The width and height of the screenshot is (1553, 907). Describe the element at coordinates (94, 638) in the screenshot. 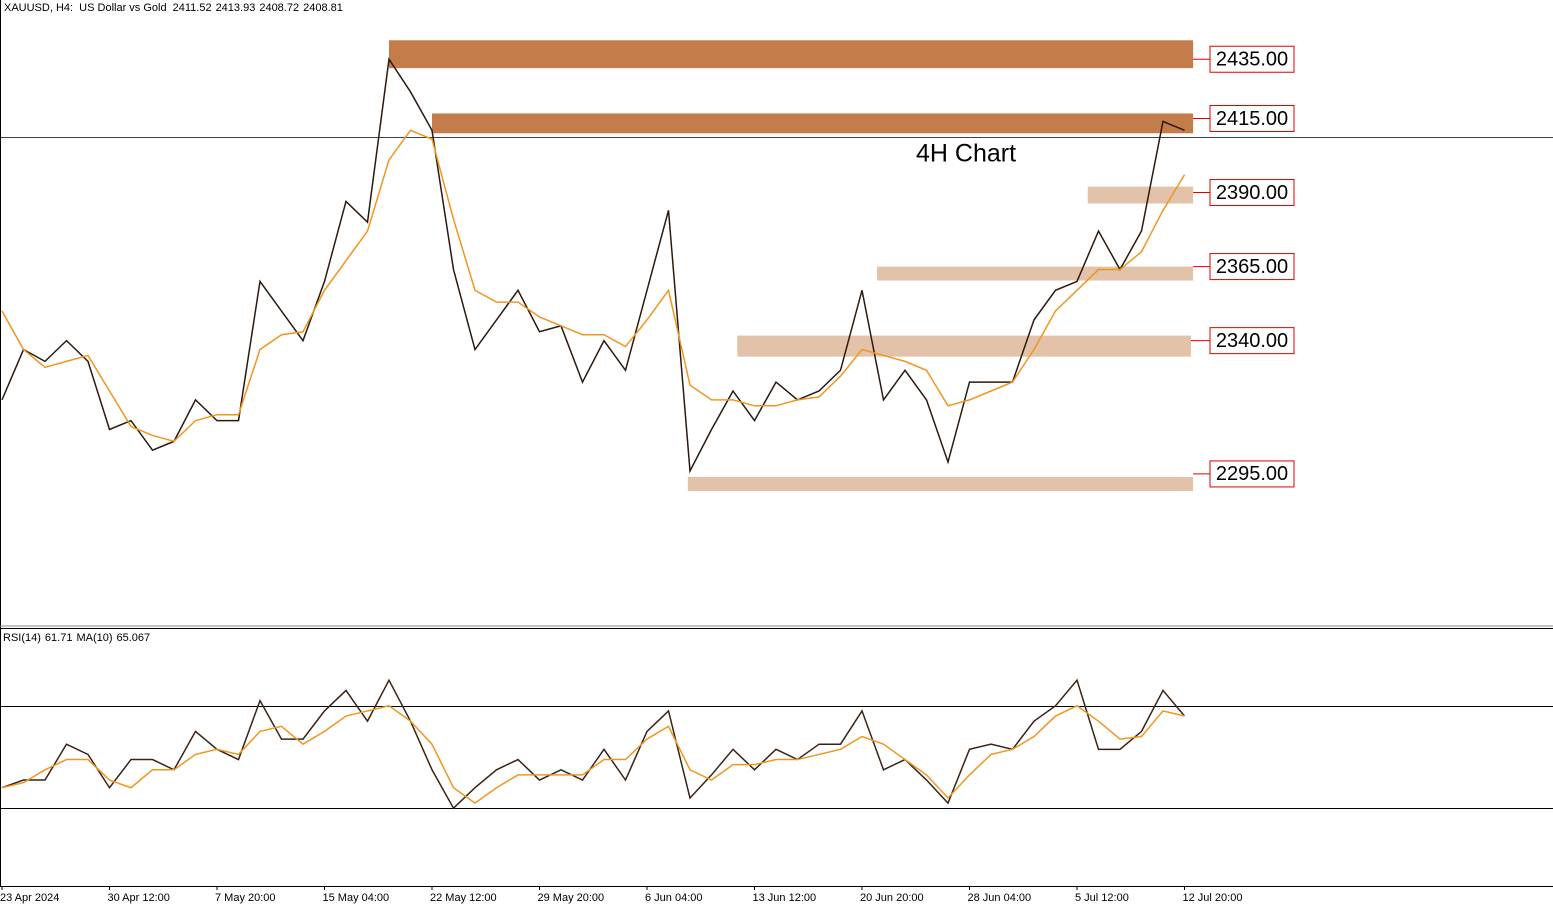

I see `rsi-ma-label: MA(10)` at that location.